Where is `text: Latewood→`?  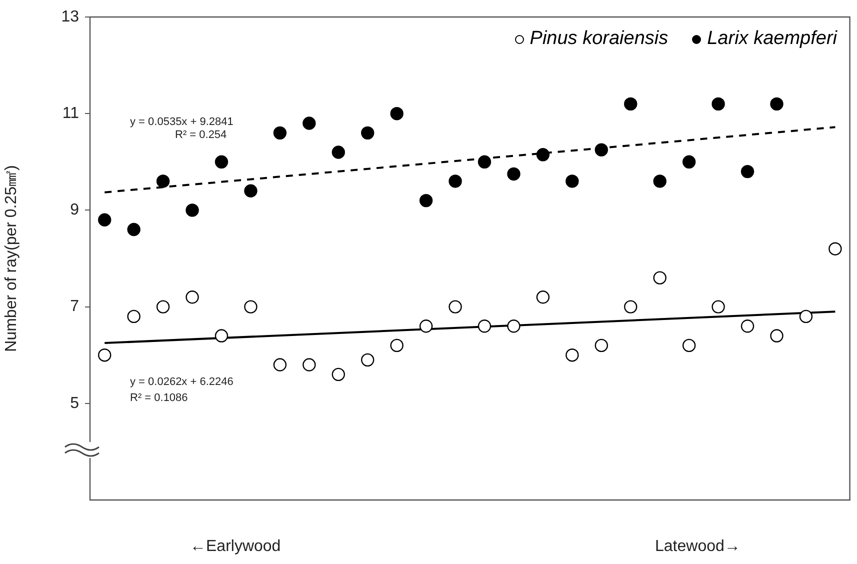
text: Latewood→ is located at coordinates (697, 547).